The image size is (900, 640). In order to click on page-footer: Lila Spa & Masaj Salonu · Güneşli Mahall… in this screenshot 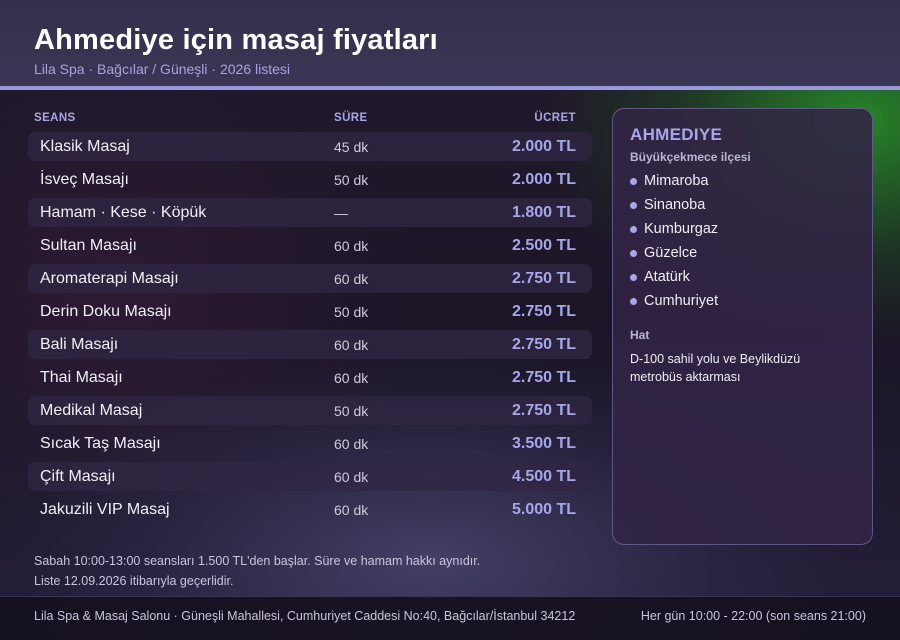, I will do `click(450, 618)`.